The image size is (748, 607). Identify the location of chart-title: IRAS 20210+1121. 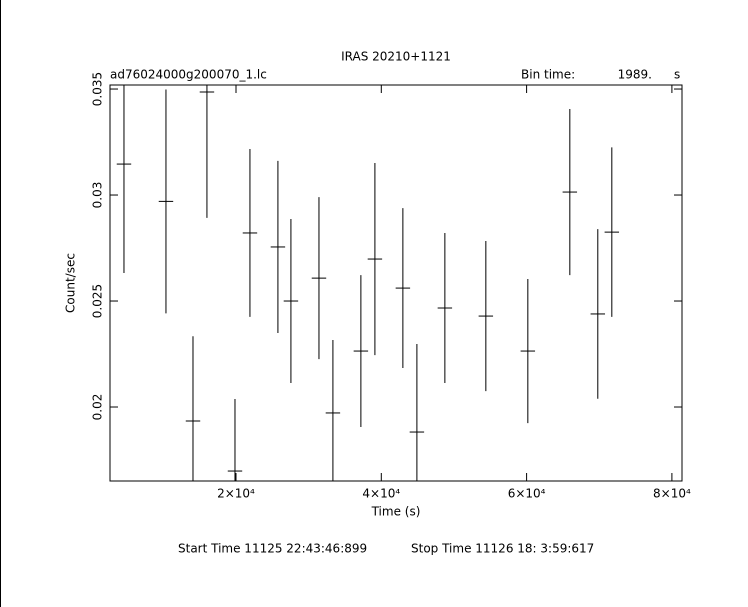
(396, 57).